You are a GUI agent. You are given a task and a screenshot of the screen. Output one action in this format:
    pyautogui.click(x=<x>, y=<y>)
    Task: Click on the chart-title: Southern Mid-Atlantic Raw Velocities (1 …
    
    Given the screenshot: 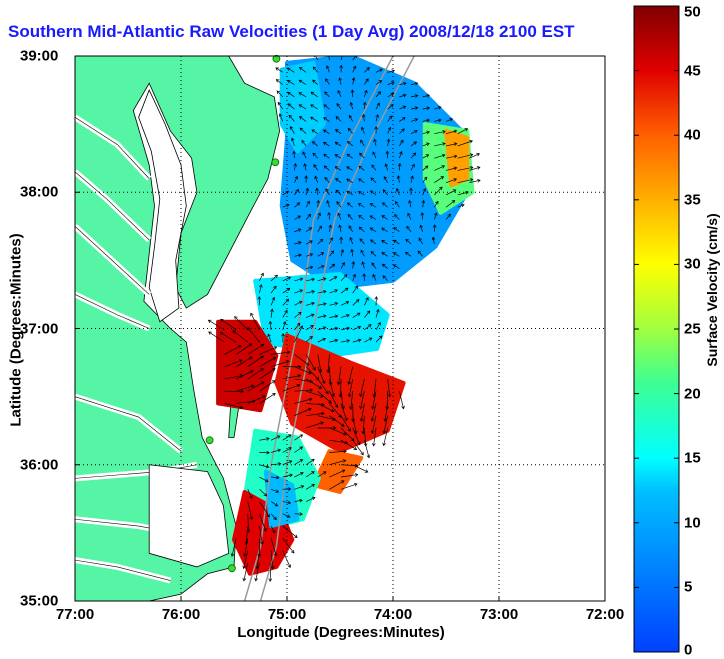 What is the action you would take?
    pyautogui.click(x=291, y=31)
    